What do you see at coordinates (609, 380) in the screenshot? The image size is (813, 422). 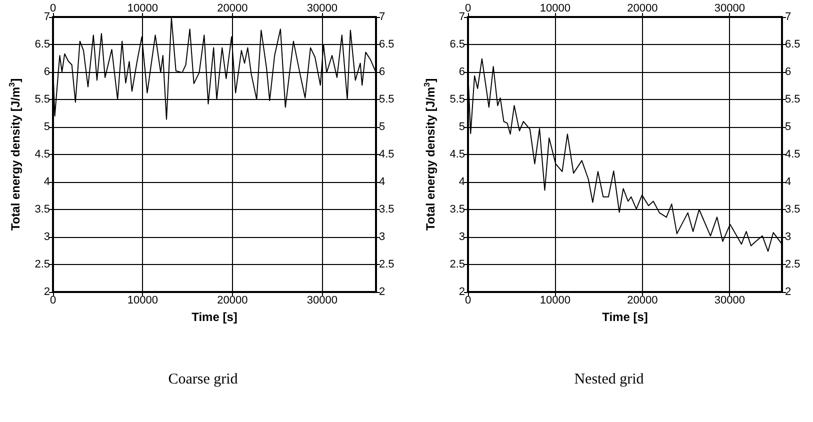 I see `text: Nested grid` at bounding box center [609, 380].